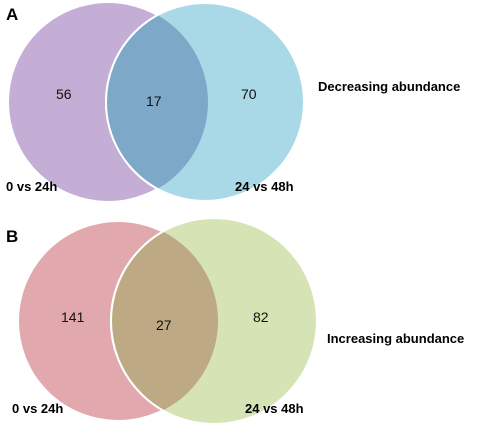 Image resolution: width=490 pixels, height=435 pixels. Describe the element at coordinates (12, 14) in the screenshot. I see `panel-a-letter: A` at that location.